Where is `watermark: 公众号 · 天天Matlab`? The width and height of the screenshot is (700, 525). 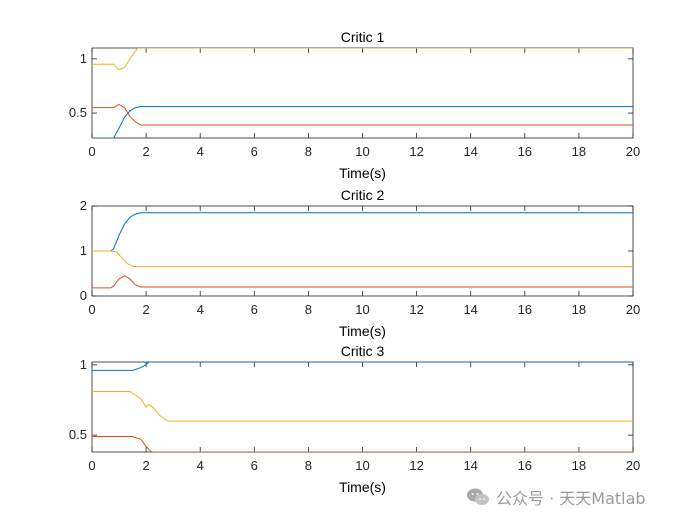 watermark: 公众号 · 天天Matlab is located at coordinates (556, 497).